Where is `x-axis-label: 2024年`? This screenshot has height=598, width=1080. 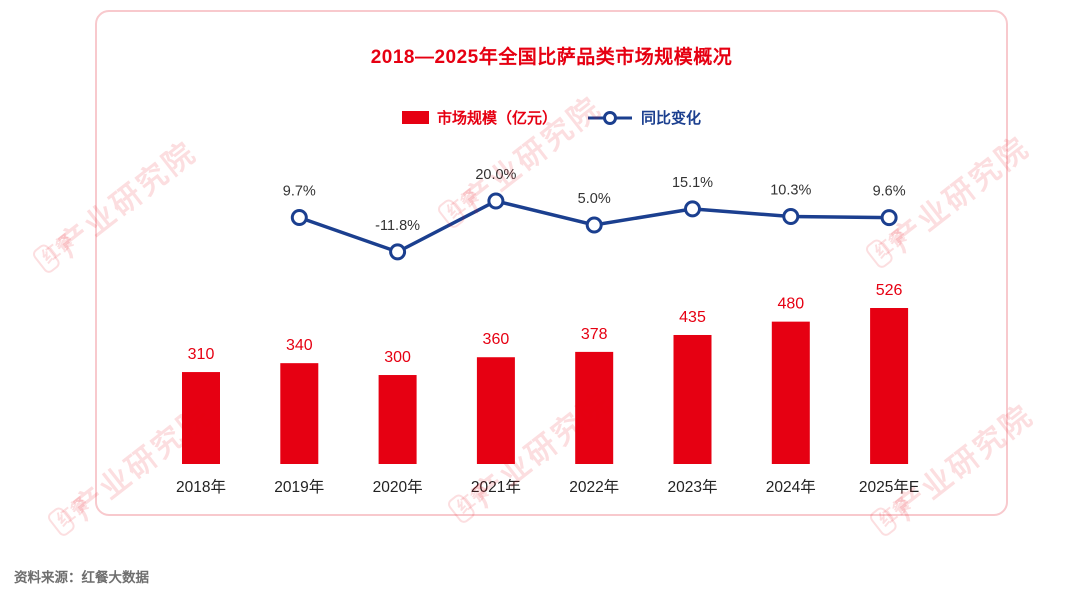 x-axis-label: 2024年 is located at coordinates (791, 487).